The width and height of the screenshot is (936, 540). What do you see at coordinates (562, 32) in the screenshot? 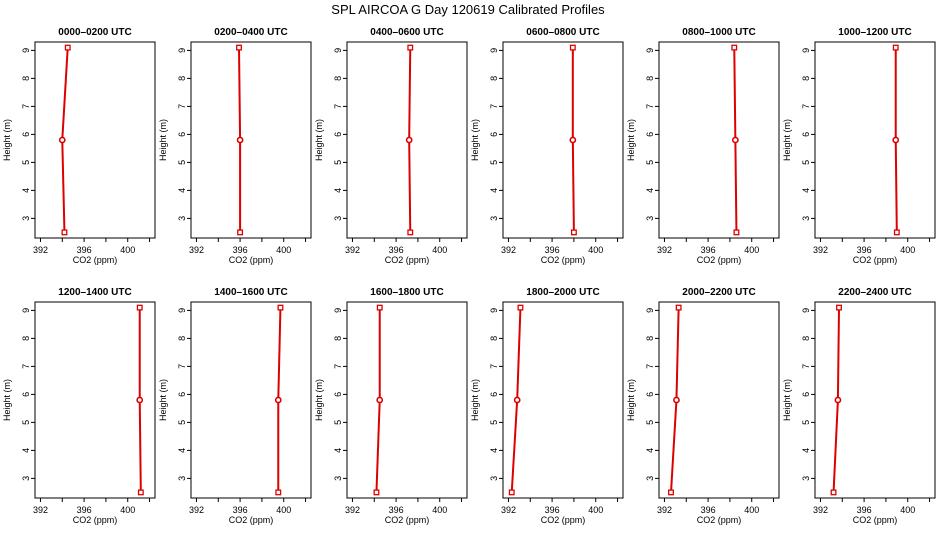
I see `panel-title: 0600–0800 UTC` at bounding box center [562, 32].